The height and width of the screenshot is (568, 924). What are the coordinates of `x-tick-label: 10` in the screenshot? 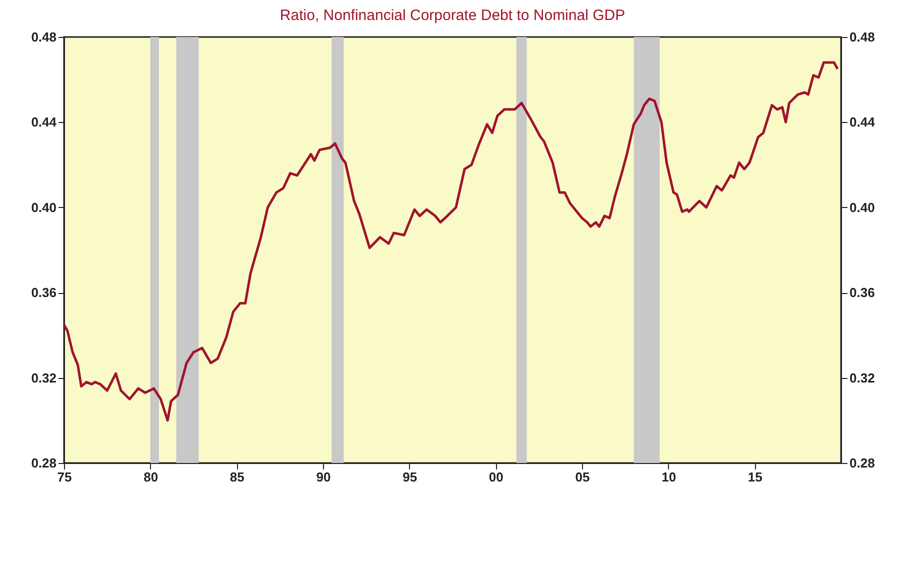 It's located at (669, 477).